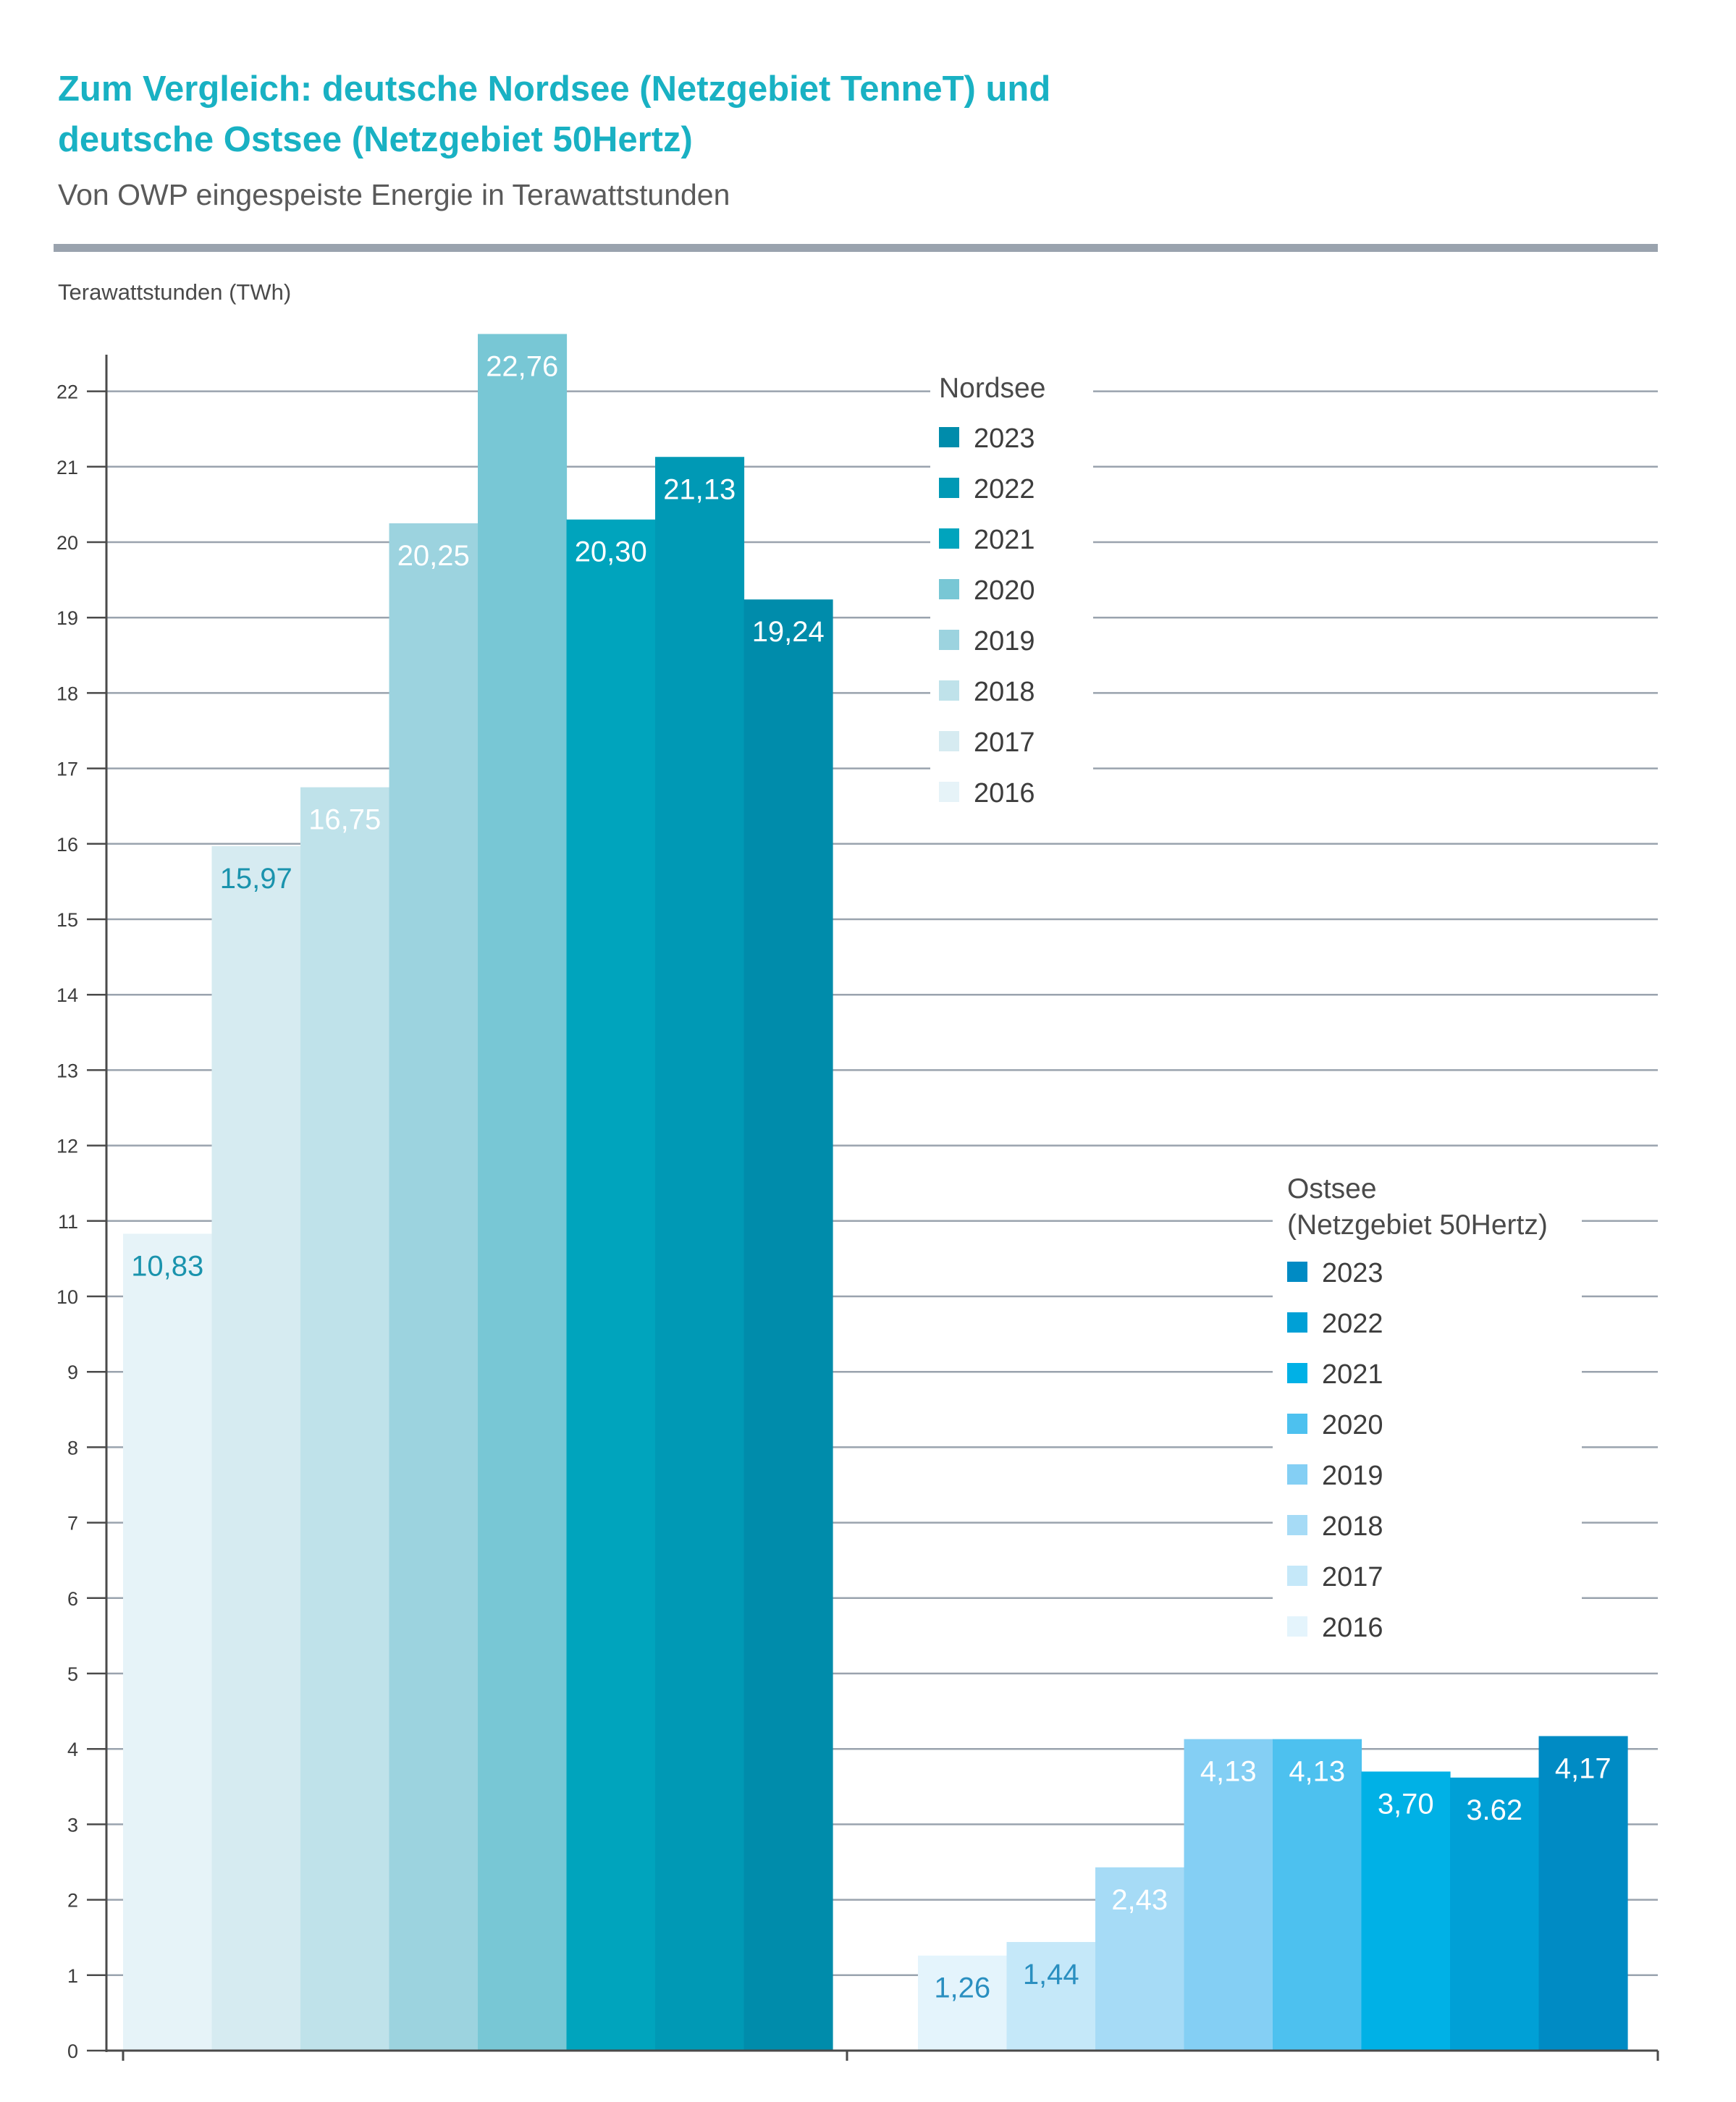 The height and width of the screenshot is (2102, 1736). What do you see at coordinates (175, 292) in the screenshot?
I see `y-axis-label: Terawattstunden (TWh)` at bounding box center [175, 292].